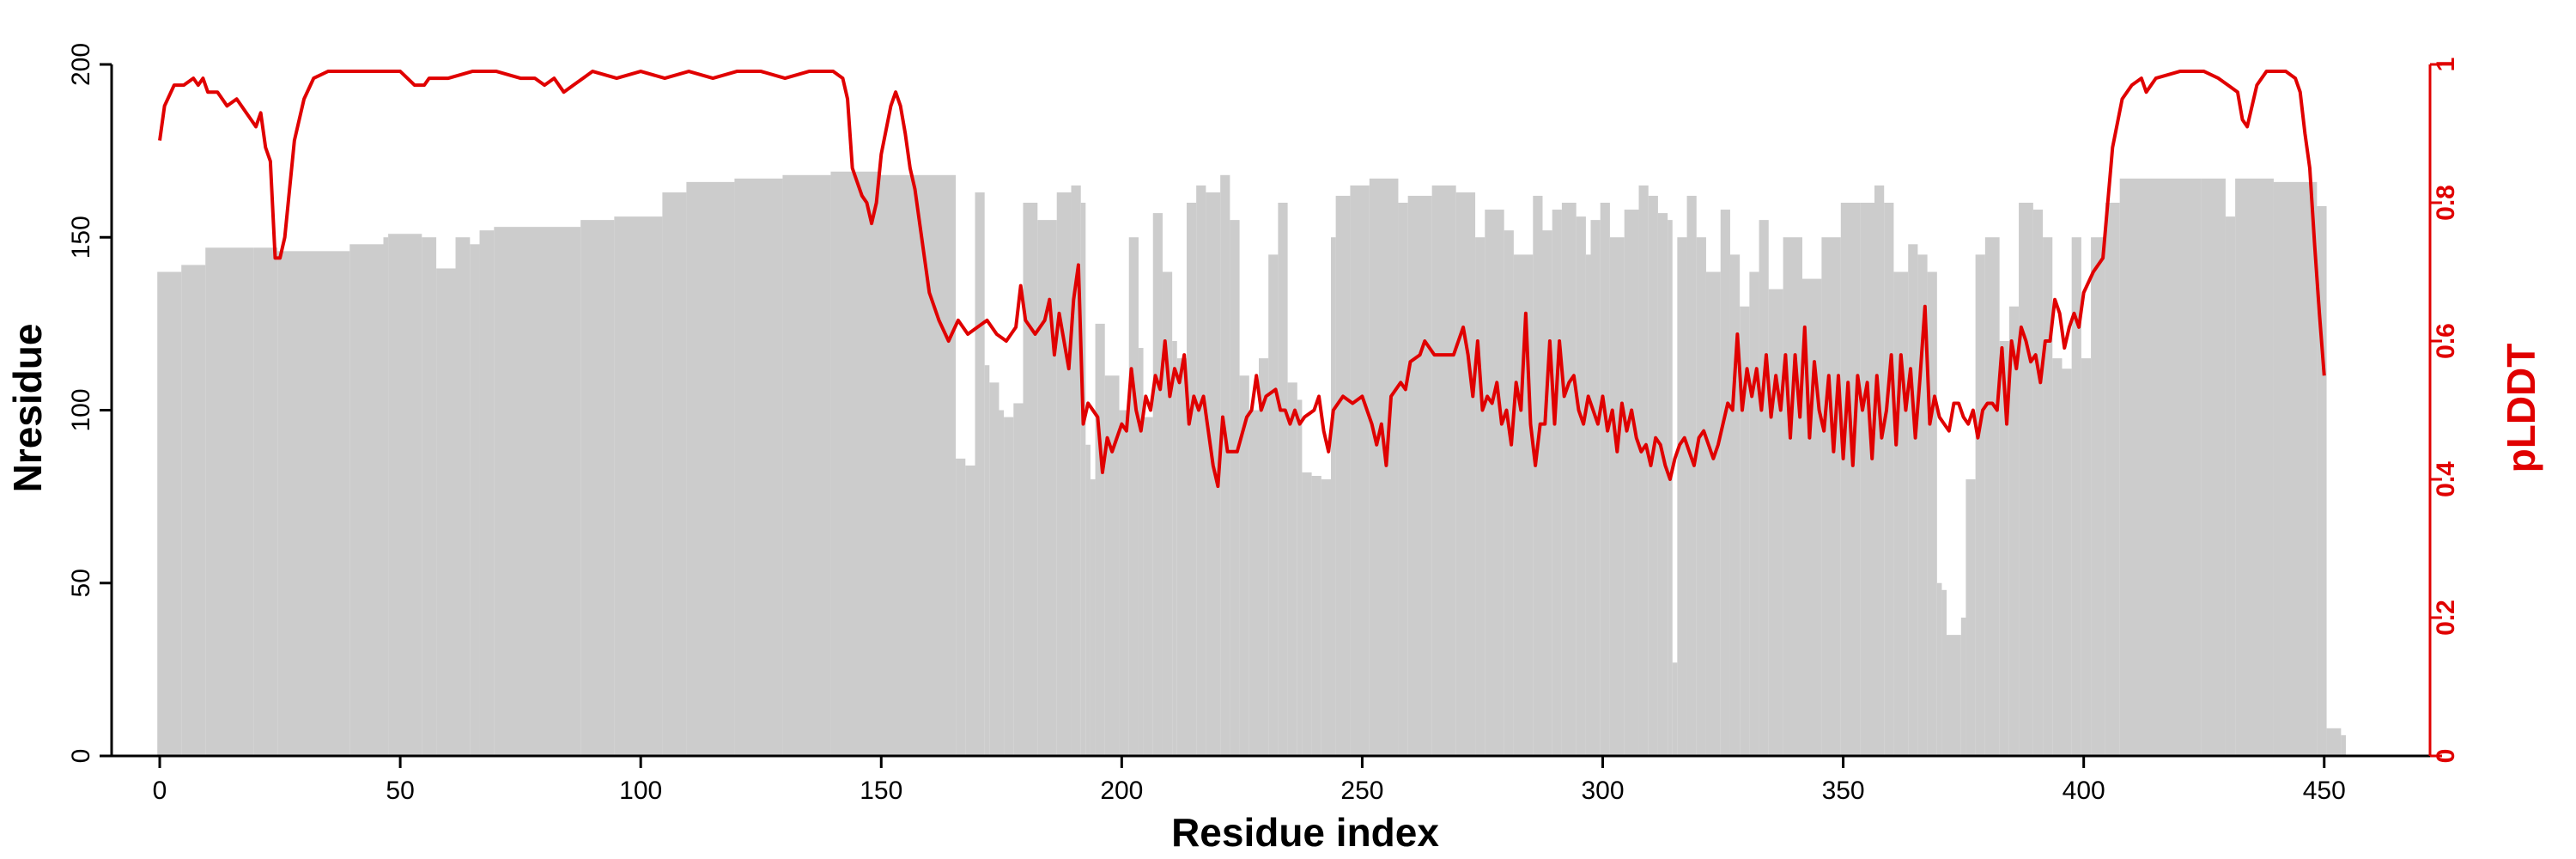 This screenshot has height=859, width=2576. I want to click on y-tick-label: 200, so click(81, 64).